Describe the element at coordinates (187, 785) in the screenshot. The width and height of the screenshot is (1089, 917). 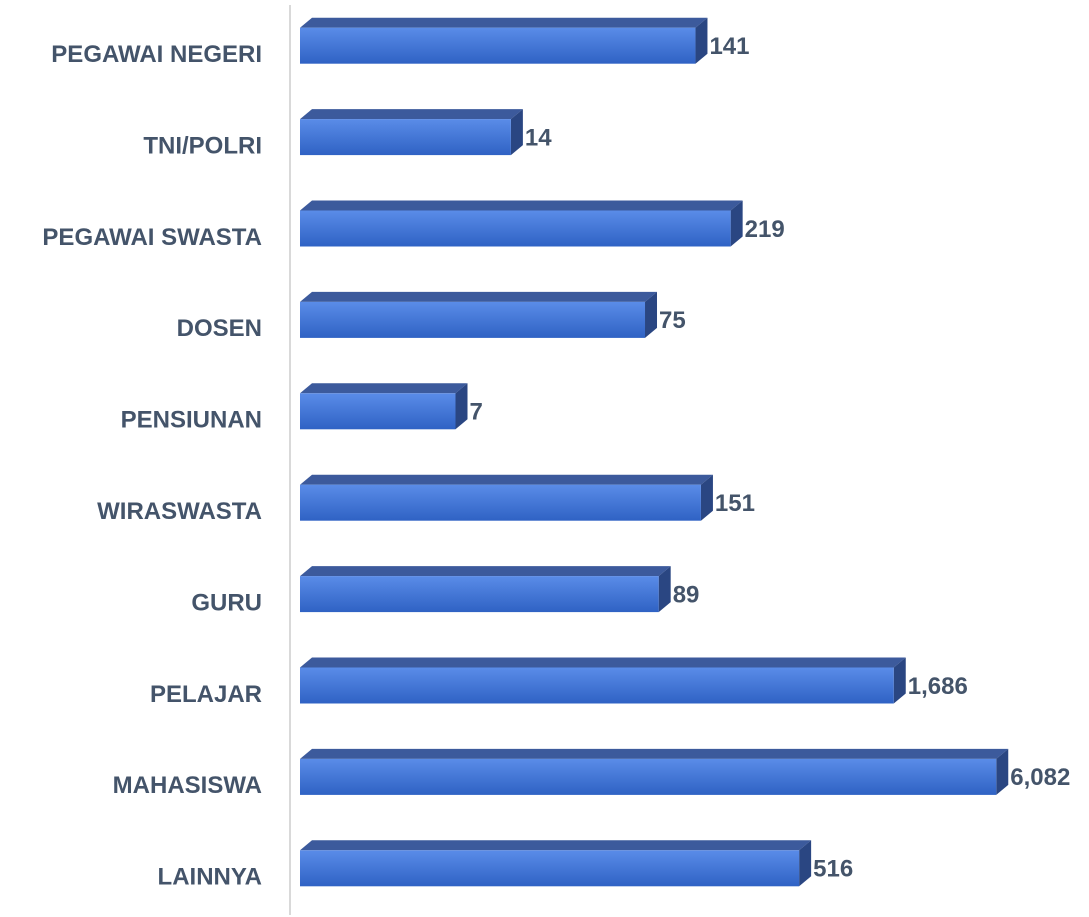
I see `y-tick-label: MAHASISWA` at that location.